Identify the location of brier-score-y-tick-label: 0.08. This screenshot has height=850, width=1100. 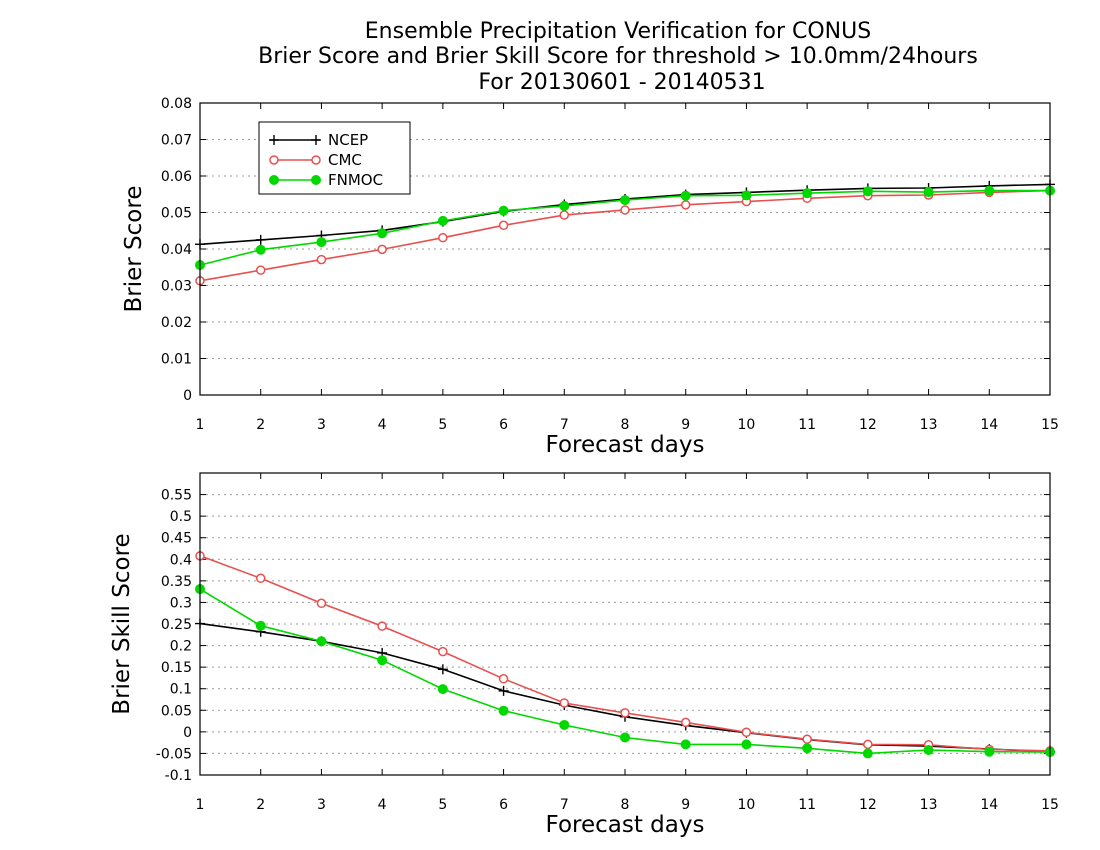
(176, 104).